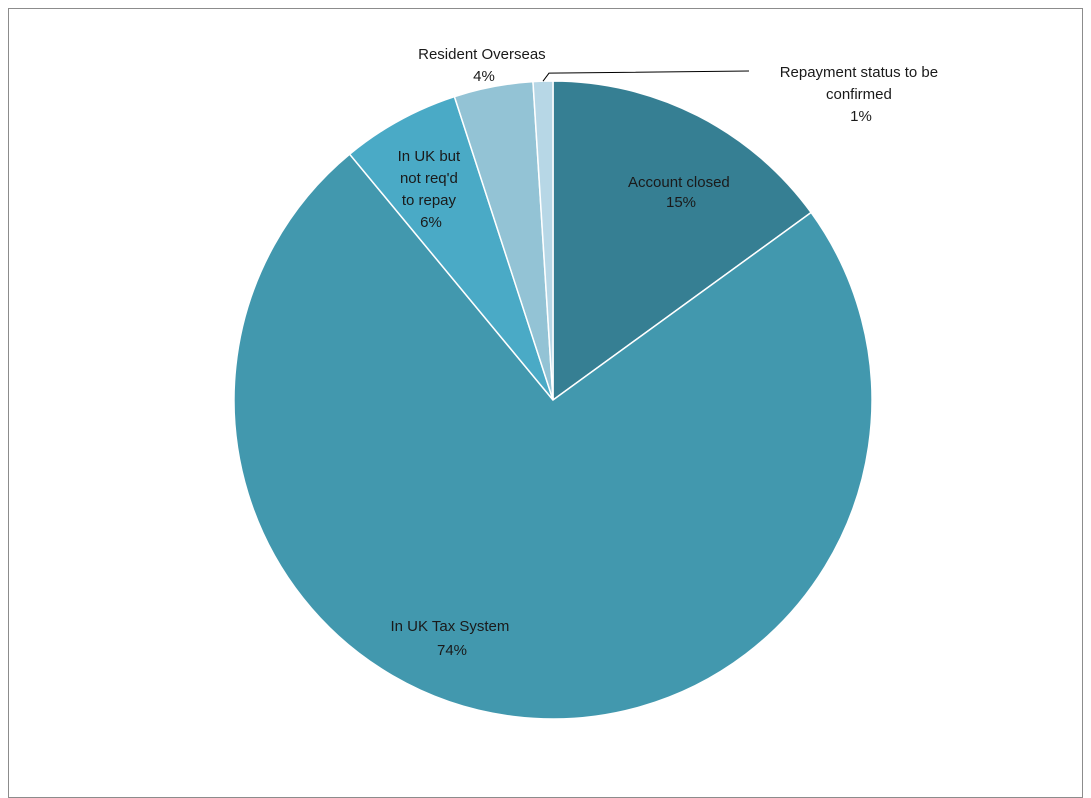  What do you see at coordinates (431, 189) in the screenshot?
I see `slice-label-in-uk-not-required: In UK but not req'd to repay 6%` at bounding box center [431, 189].